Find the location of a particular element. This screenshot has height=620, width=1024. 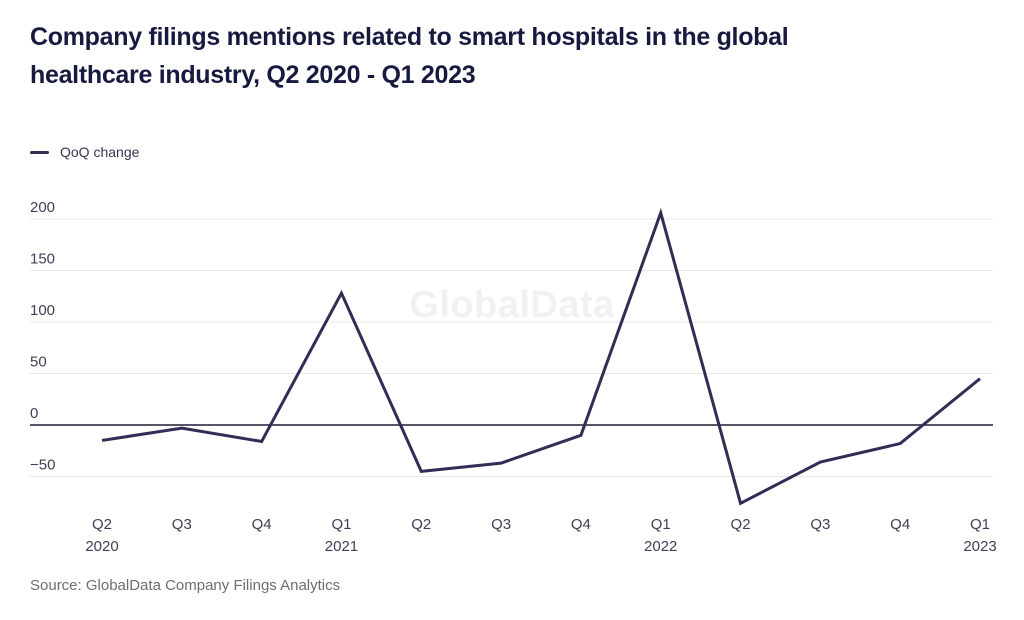

x-year-label: 2020 is located at coordinates (101, 546).